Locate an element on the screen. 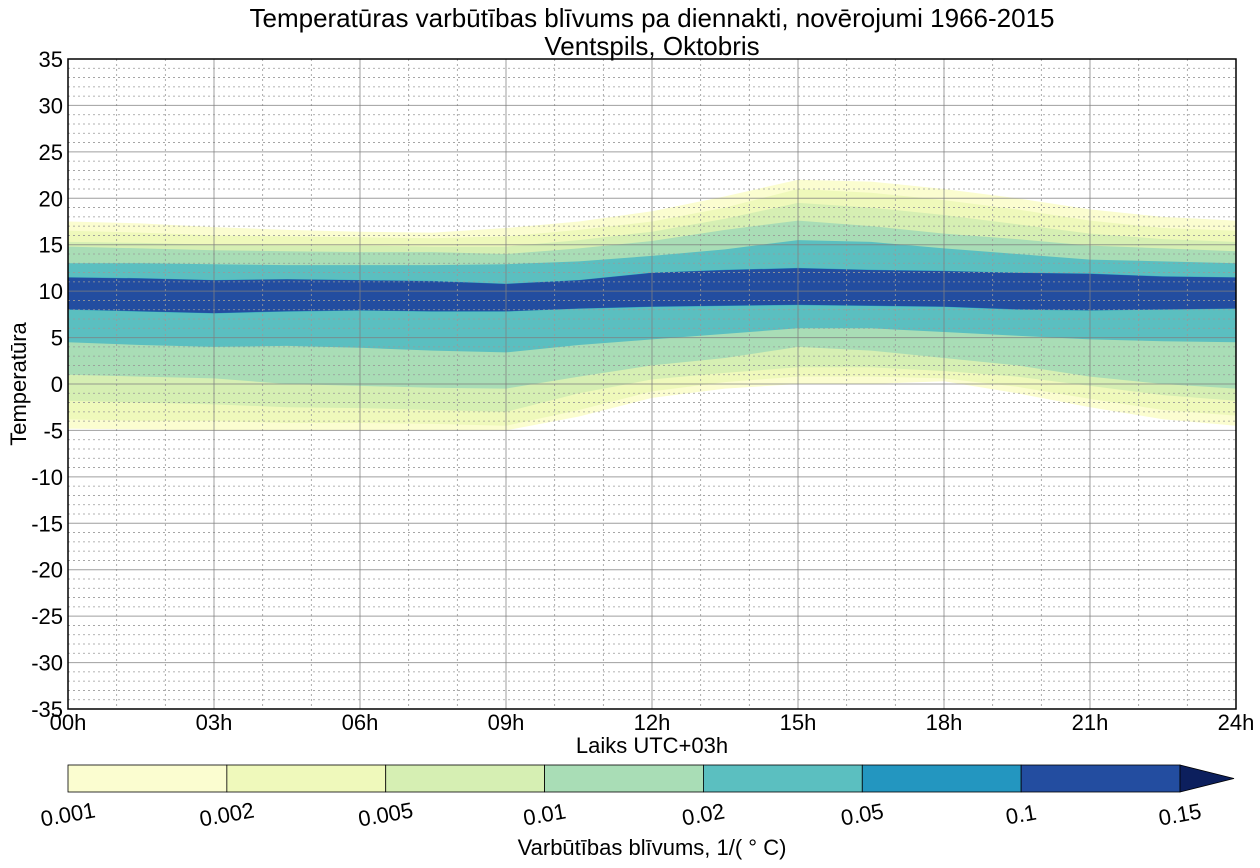 Image resolution: width=1260 pixels, height=868 pixels. x-tick-label: 24h is located at coordinates (1236, 722).